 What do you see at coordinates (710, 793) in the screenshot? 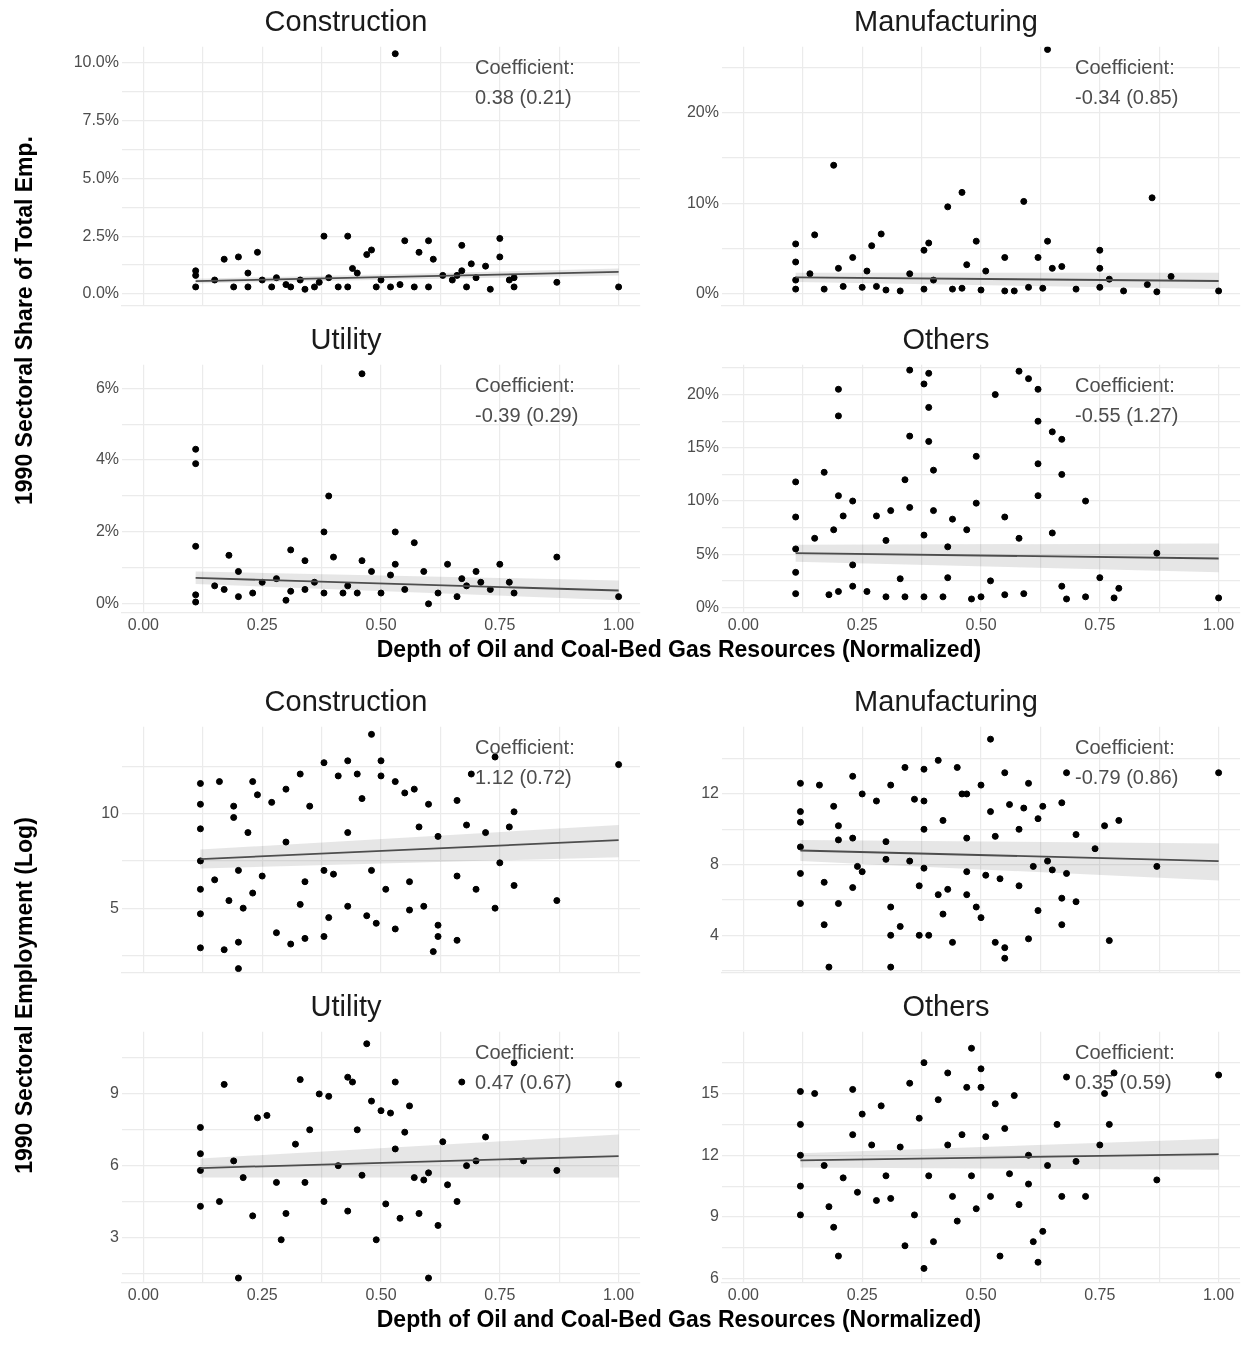
I see `y-tick-label: 12` at bounding box center [710, 793].